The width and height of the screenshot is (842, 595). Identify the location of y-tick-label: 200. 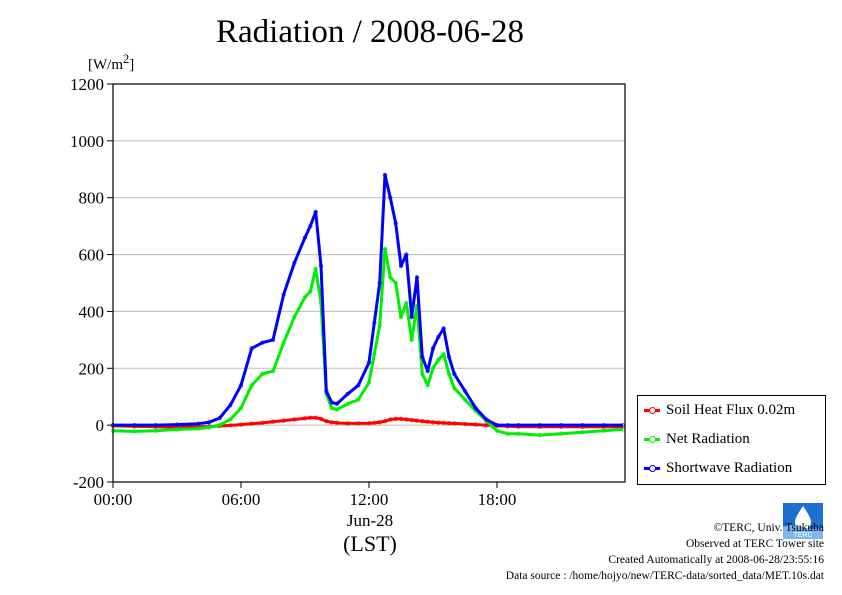
(92, 368).